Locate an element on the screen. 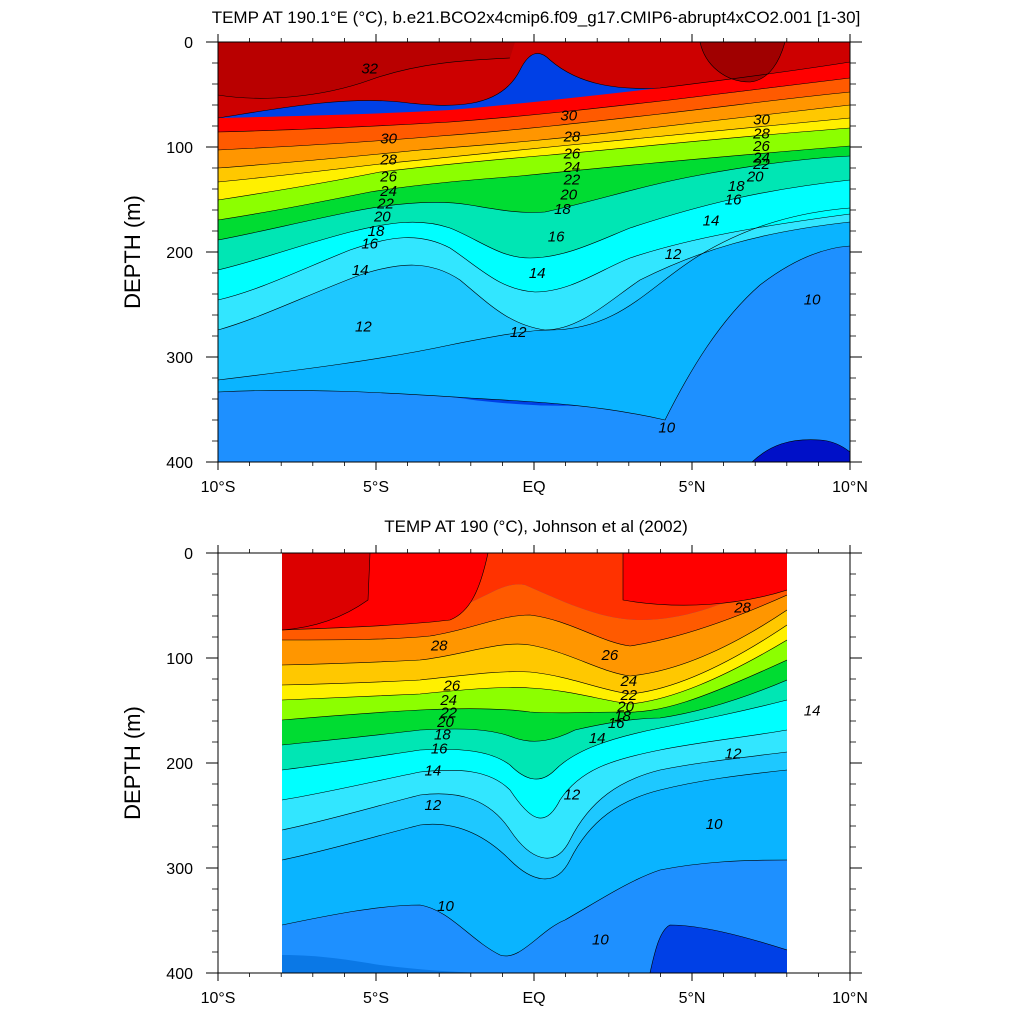  y-axis-label-model: DEPTH (m) is located at coordinates (132, 252).